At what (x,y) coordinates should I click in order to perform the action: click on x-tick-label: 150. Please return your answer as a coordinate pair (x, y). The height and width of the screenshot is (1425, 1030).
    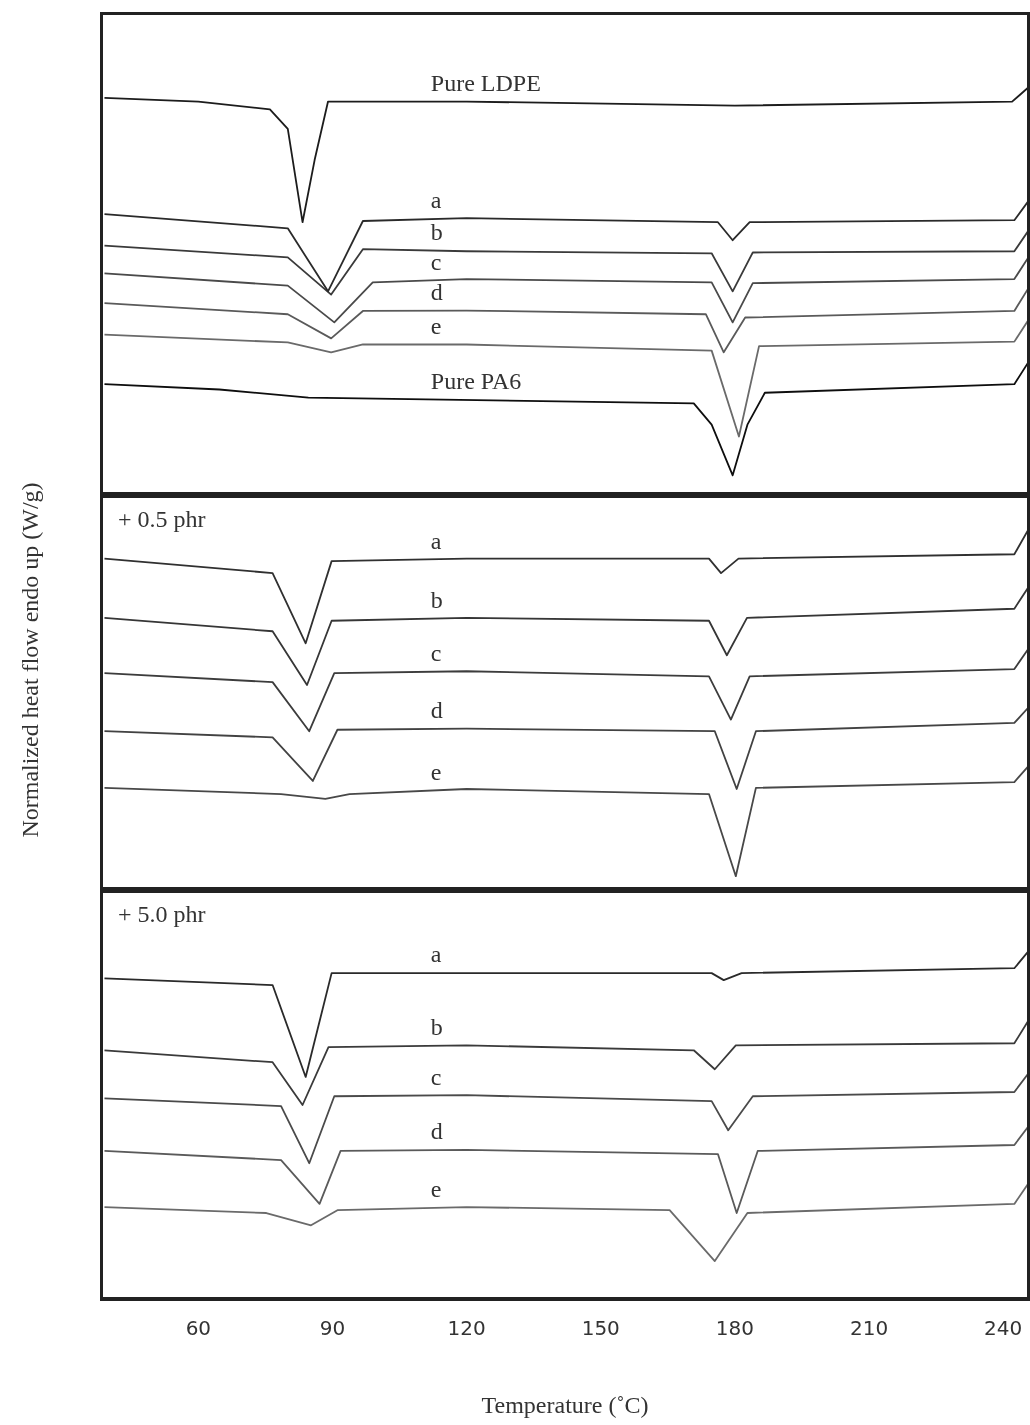
    Looking at the image, I should click on (600, 1328).